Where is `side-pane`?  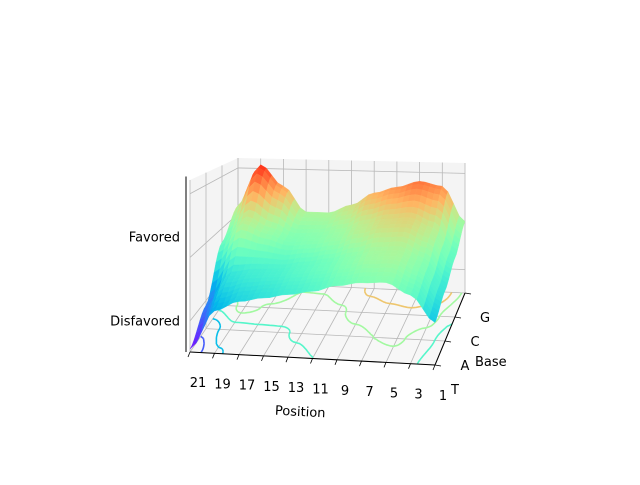
side-pane is located at coordinates (214, 255).